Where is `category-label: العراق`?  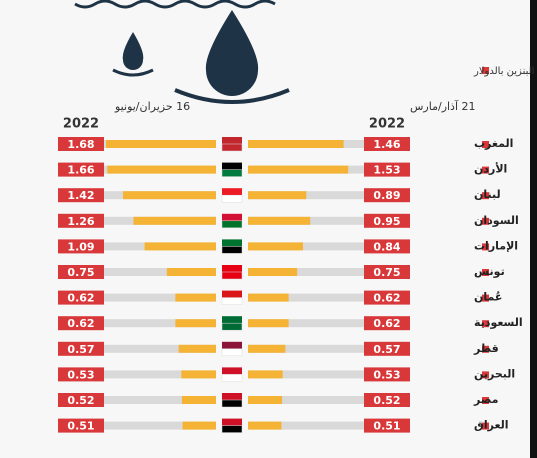
category-label: العراق is located at coordinates (491, 425).